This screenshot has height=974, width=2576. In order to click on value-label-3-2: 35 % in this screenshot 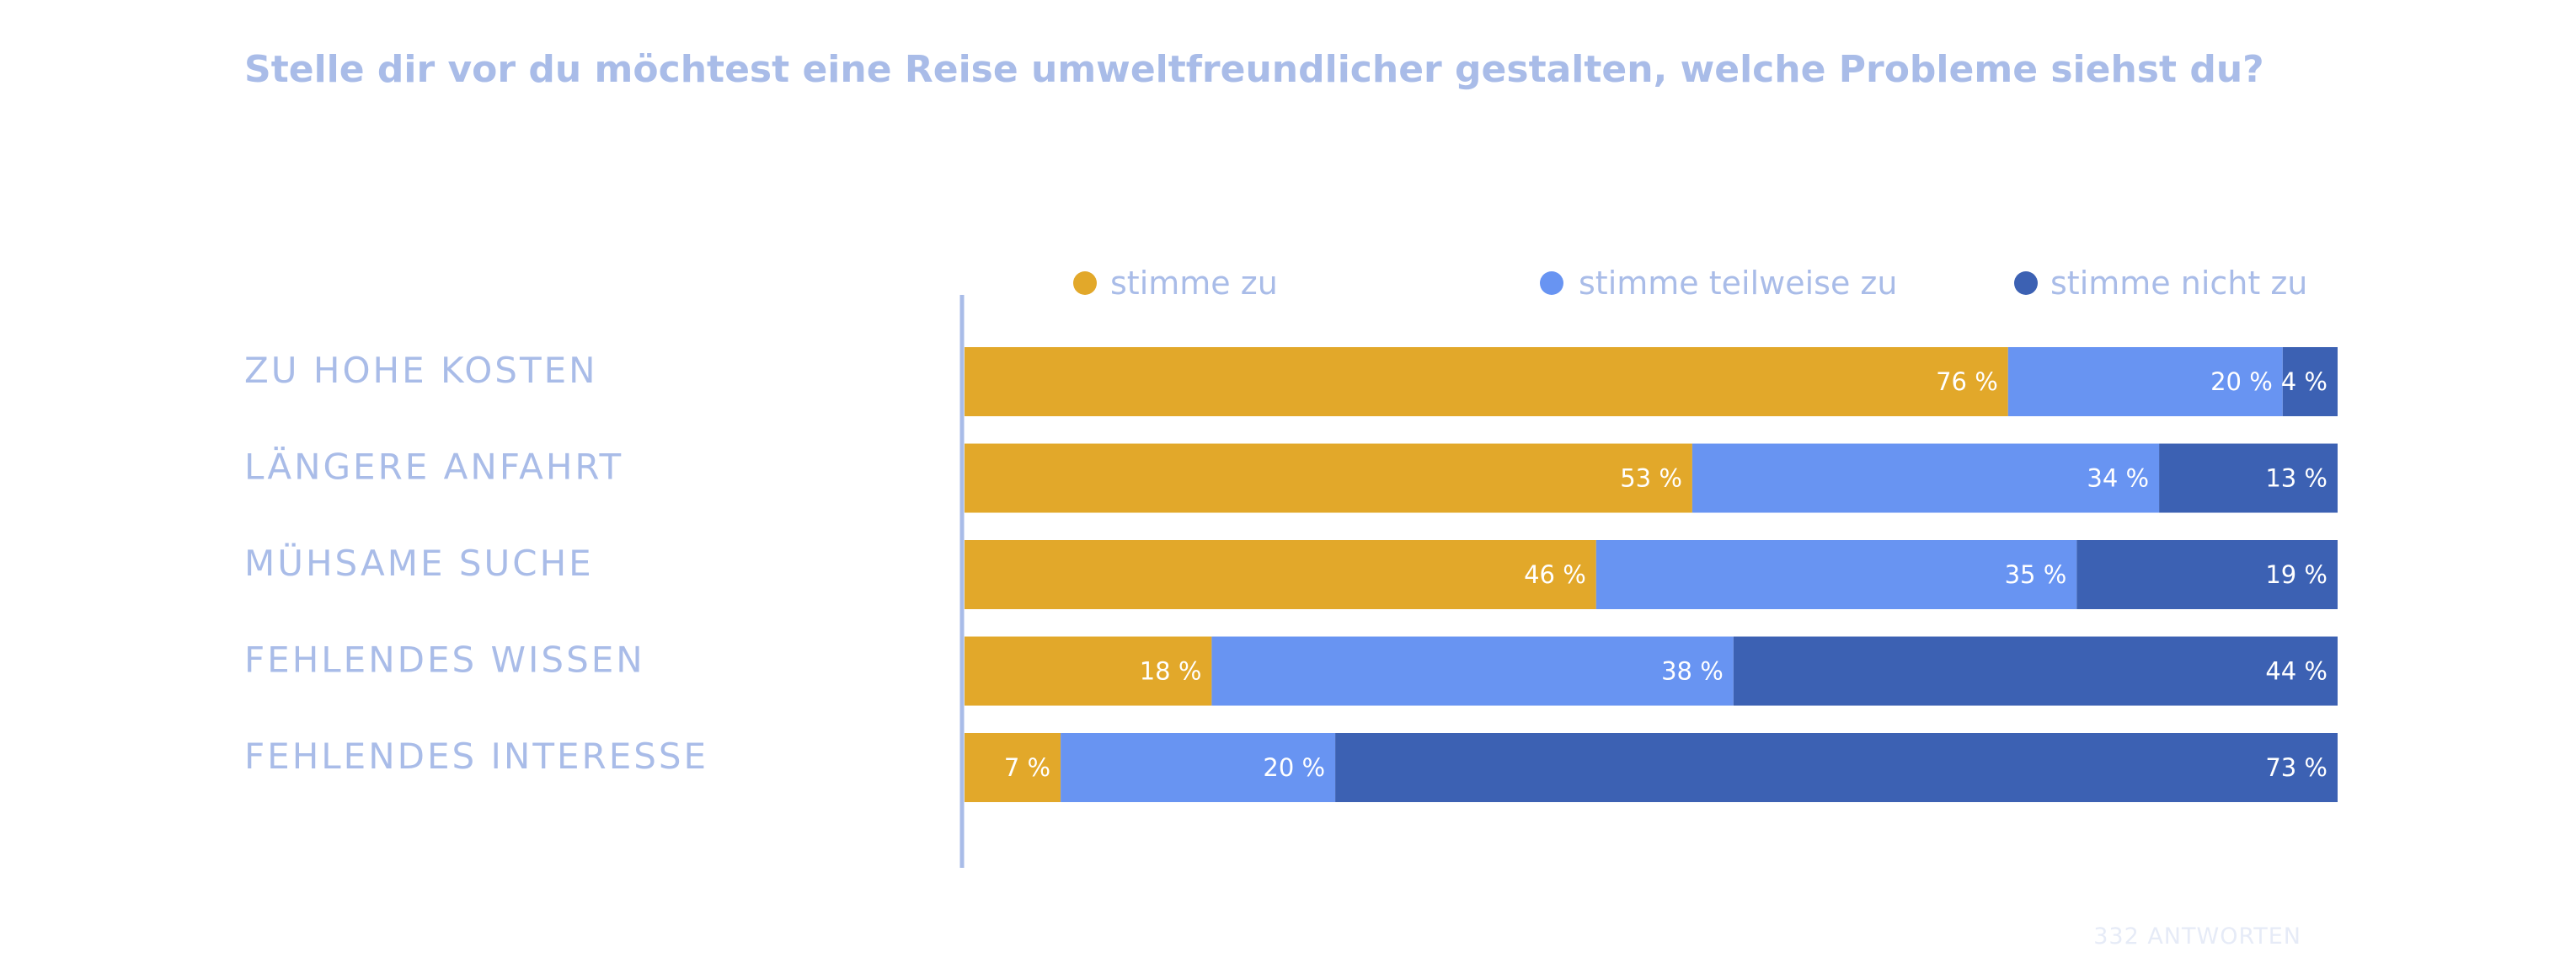, I will do `click(2036, 574)`.